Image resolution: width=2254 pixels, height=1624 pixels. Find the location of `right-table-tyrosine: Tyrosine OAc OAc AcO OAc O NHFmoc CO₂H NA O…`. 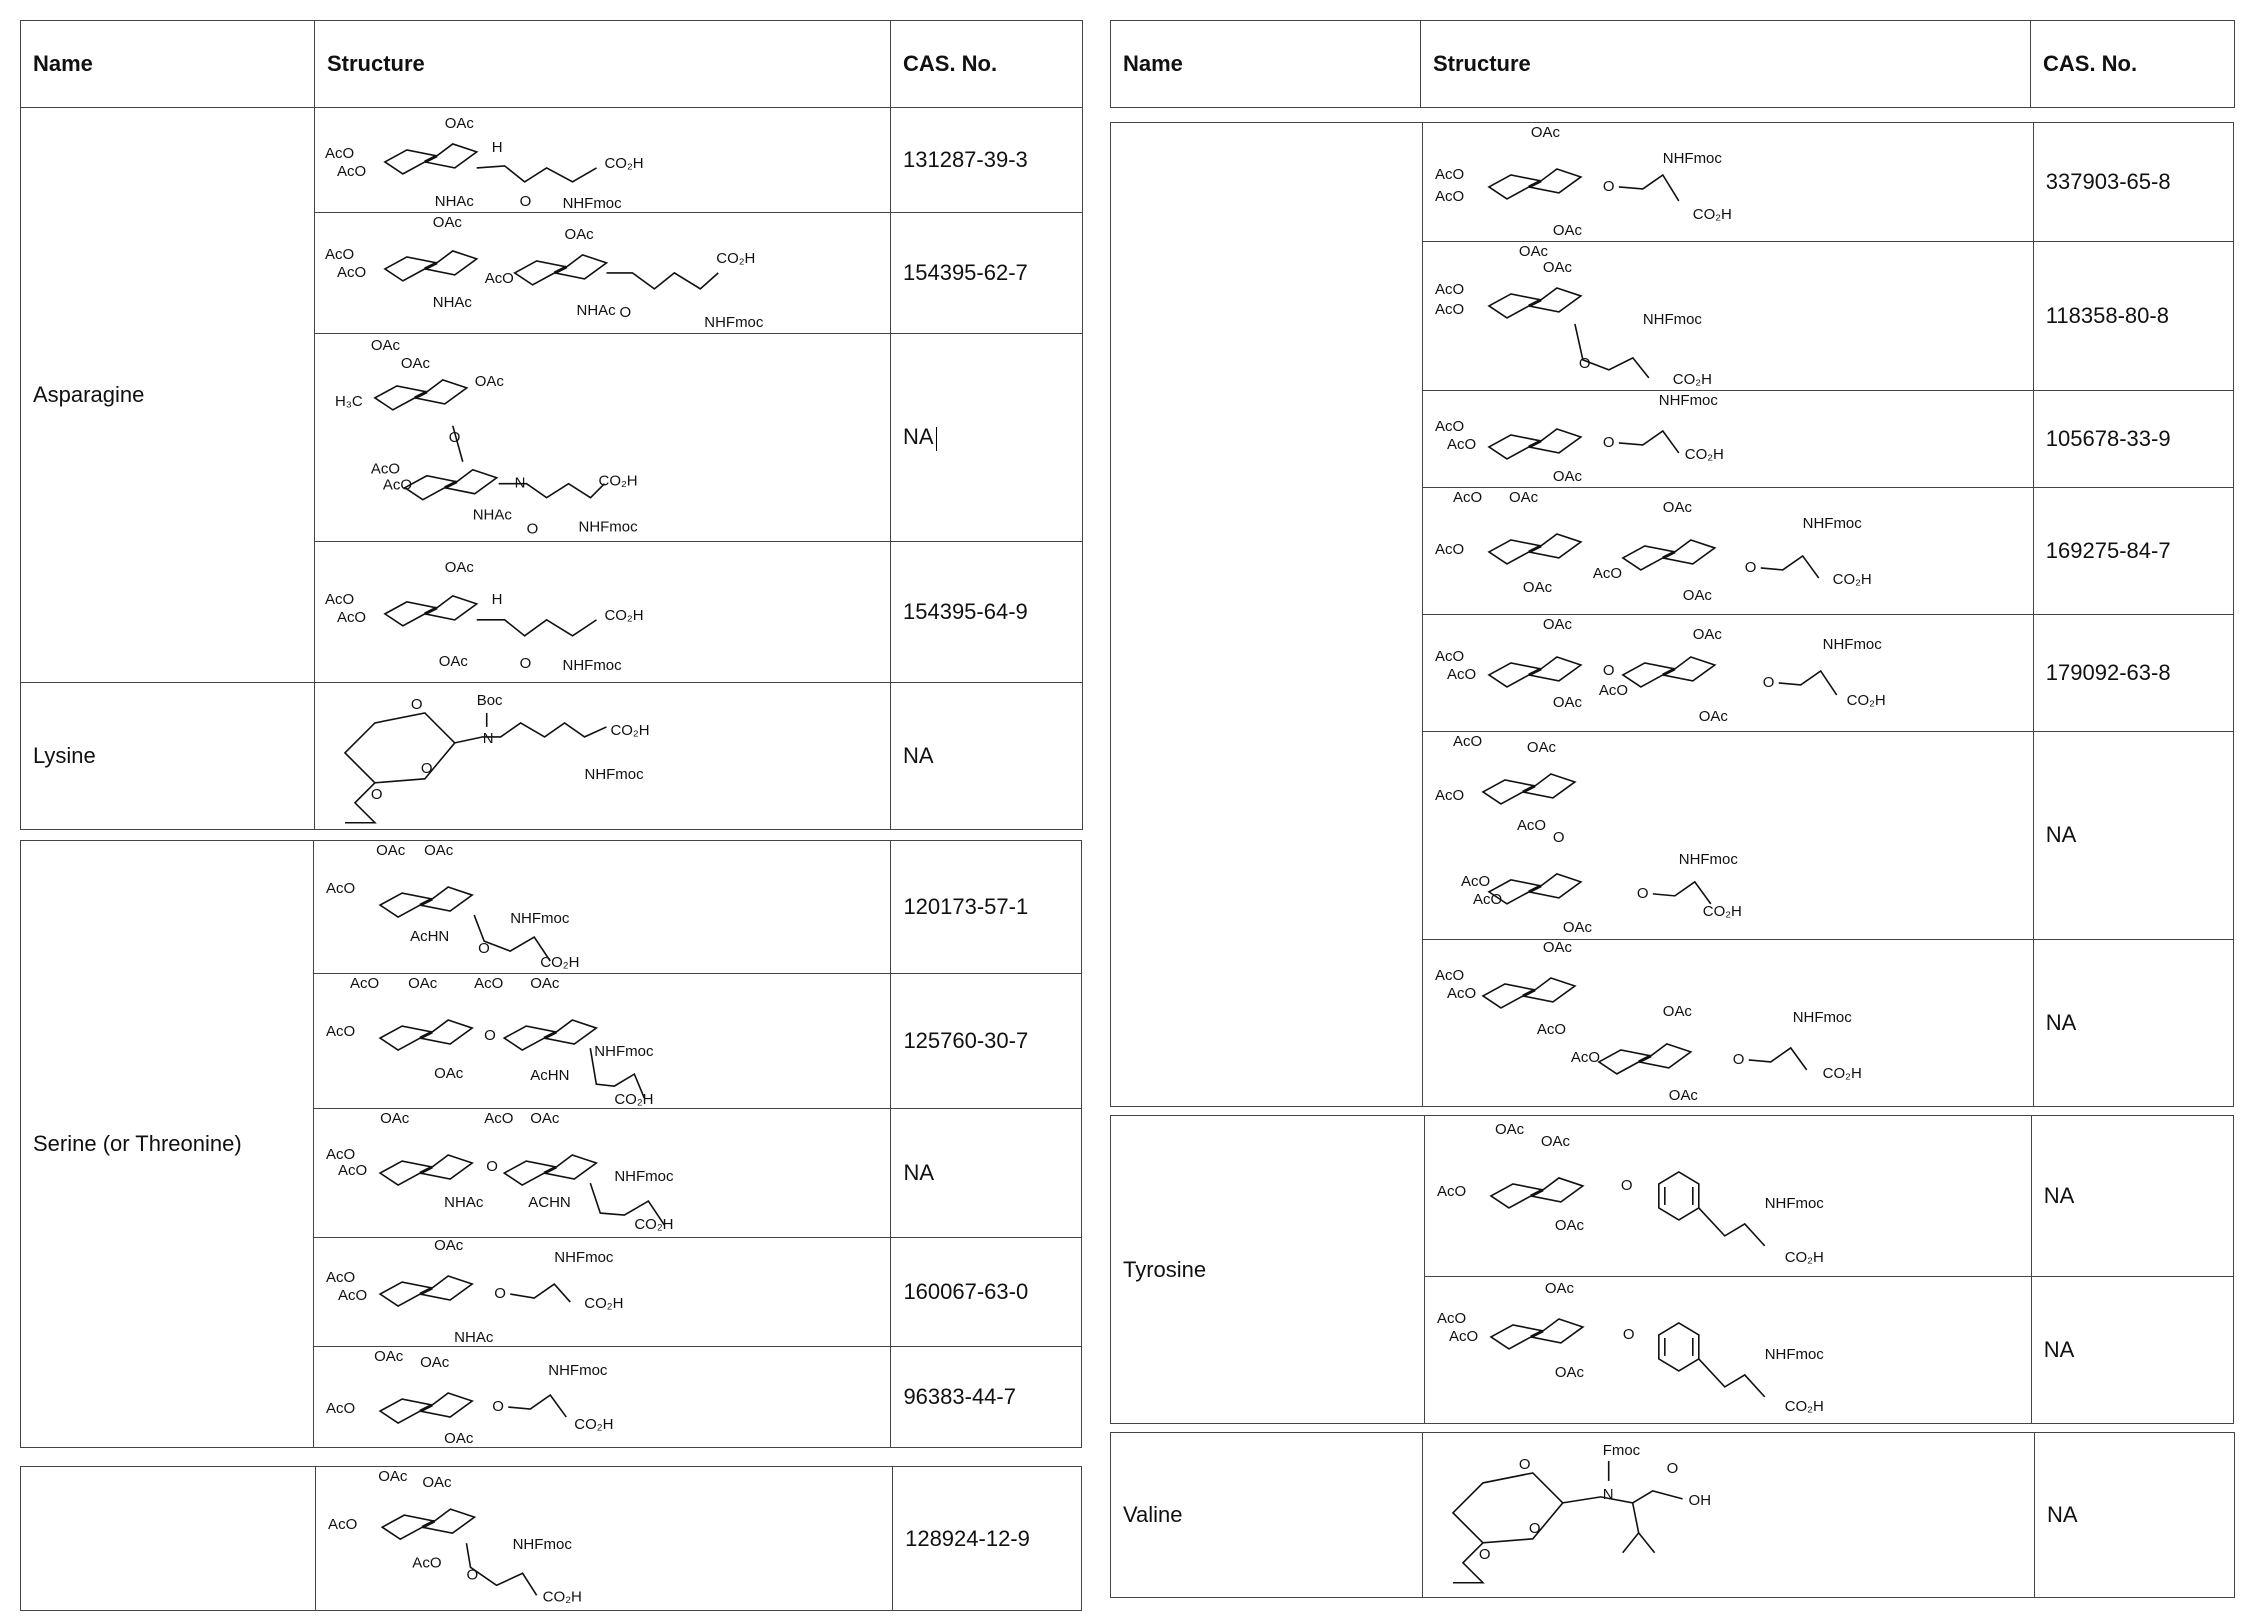

right-table-tyrosine: Tyrosine OAc OAc AcO OAc O NHFmoc CO₂H NA O… is located at coordinates (1672, 1269).